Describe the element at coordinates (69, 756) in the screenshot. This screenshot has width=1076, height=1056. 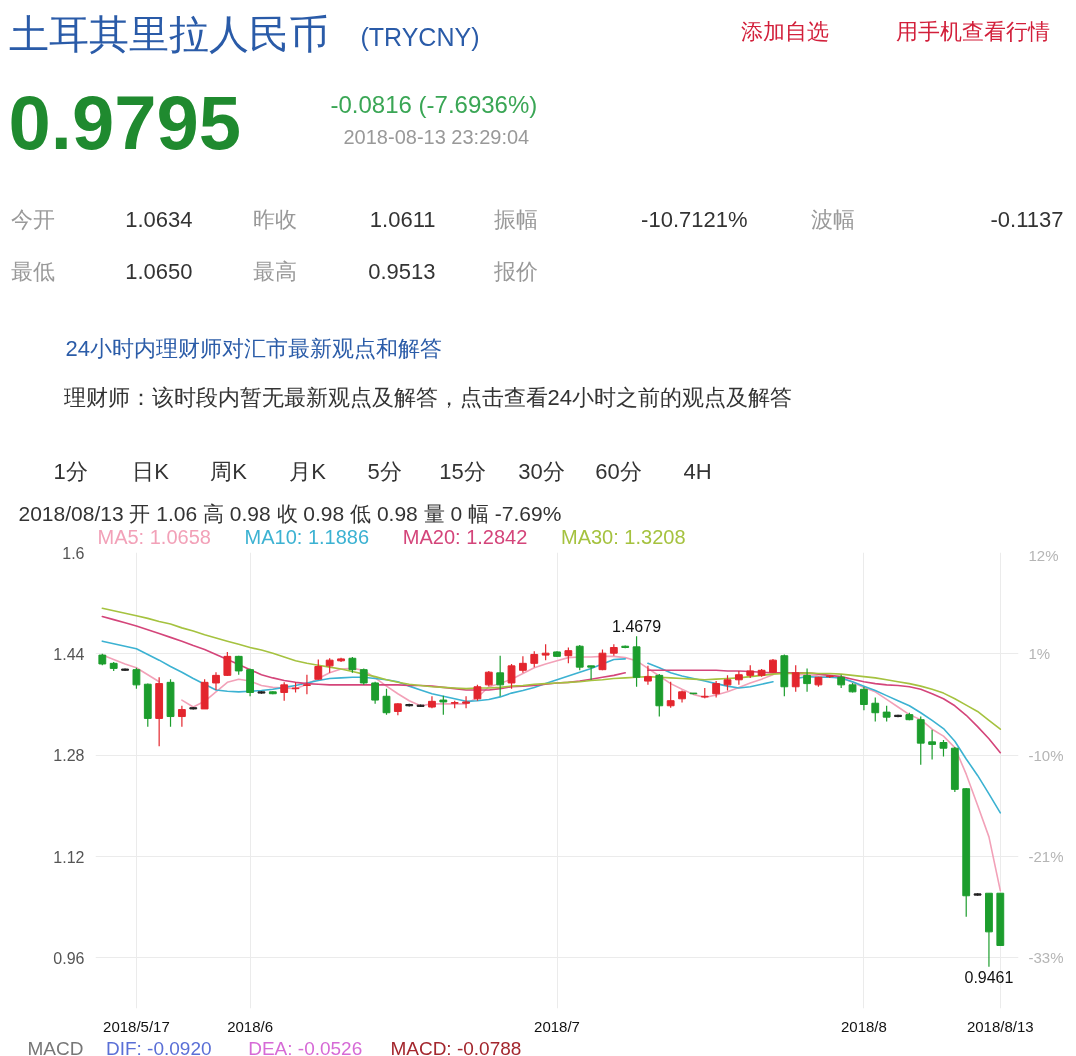
I see `y-tick-label: 1.28` at that location.